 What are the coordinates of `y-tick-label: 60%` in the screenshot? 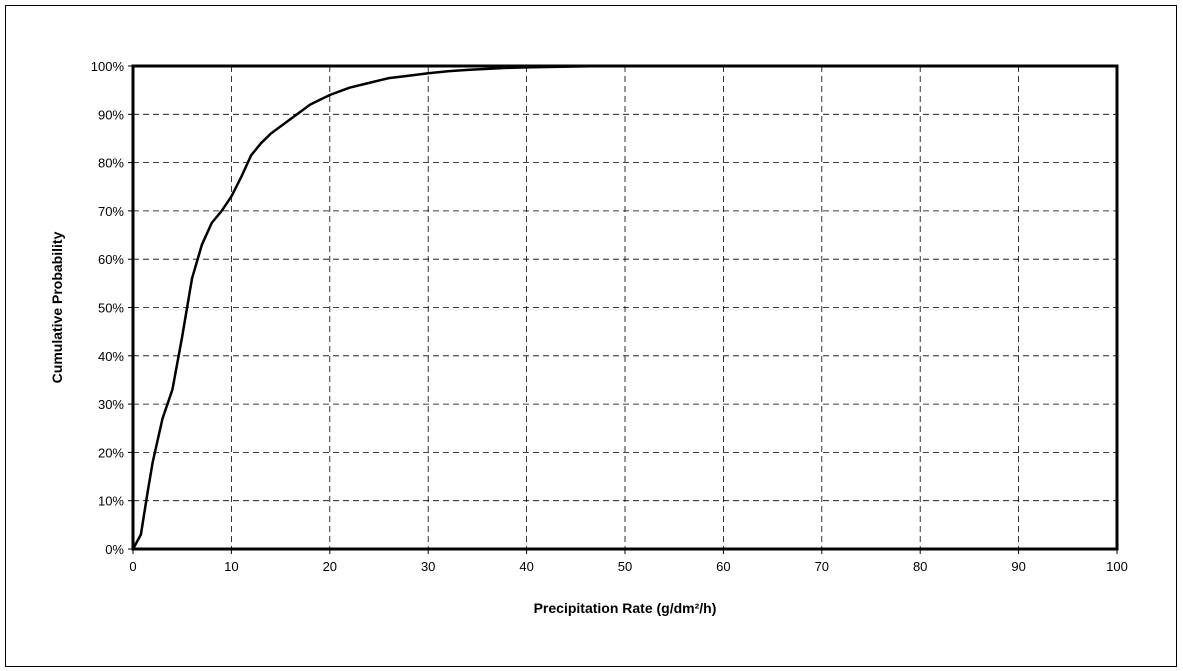 It's located at (111, 259).